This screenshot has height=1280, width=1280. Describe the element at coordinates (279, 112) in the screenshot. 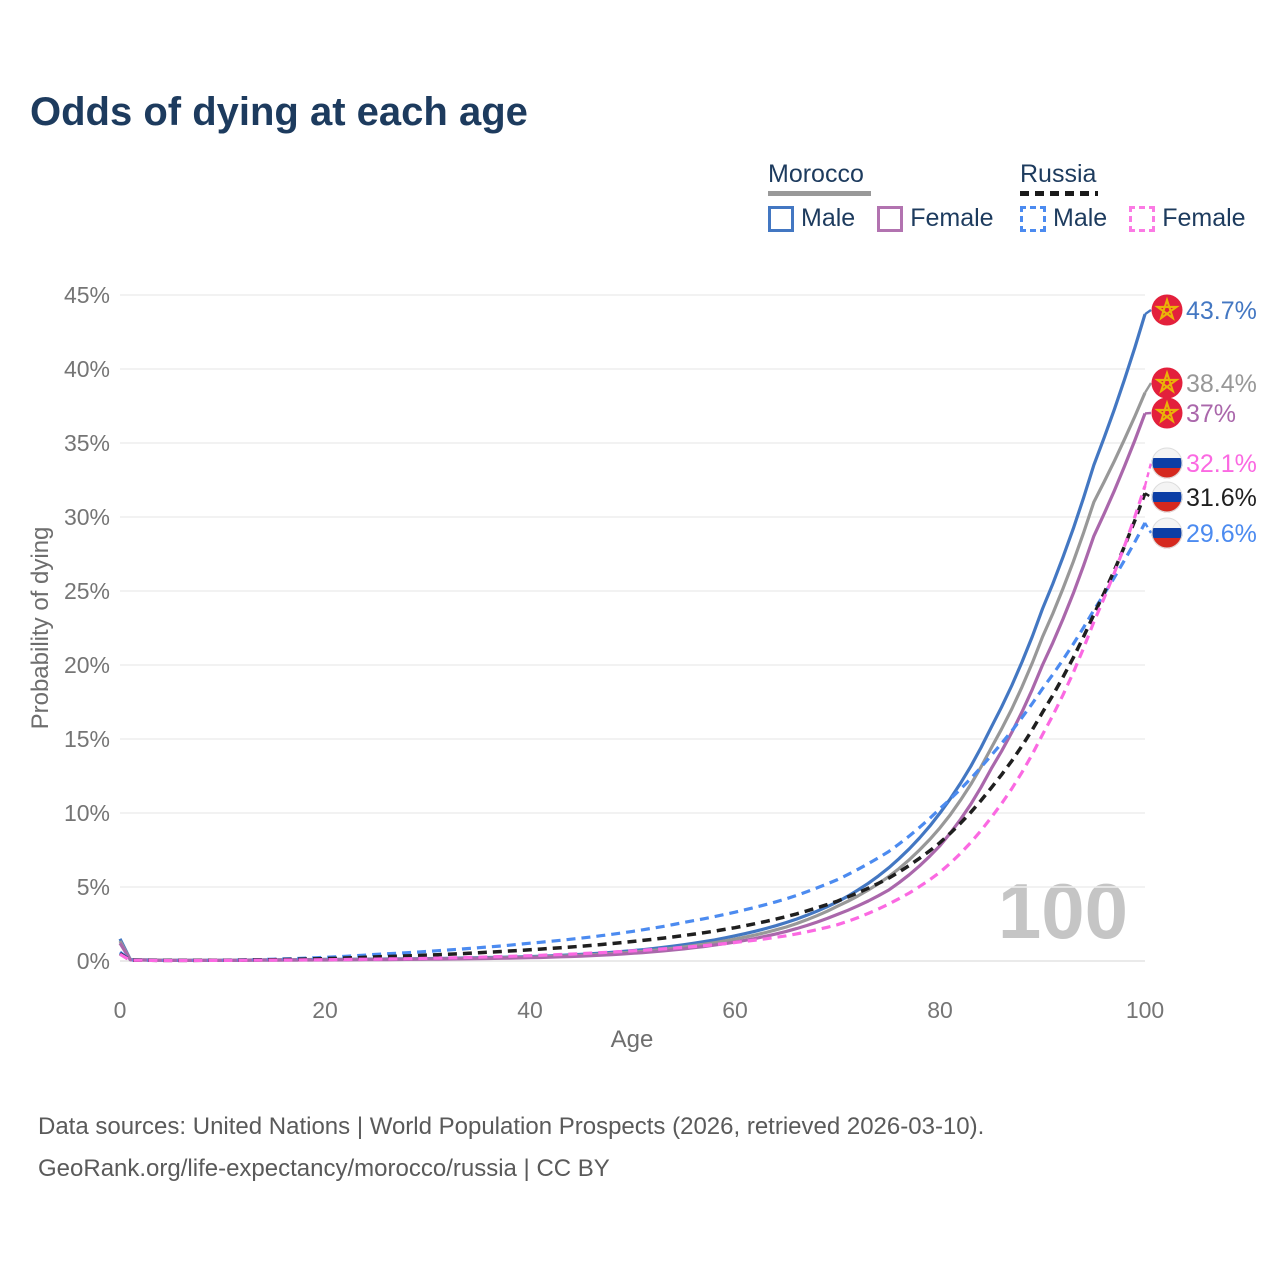

I see `page-title: Odds of dying at each age` at that location.